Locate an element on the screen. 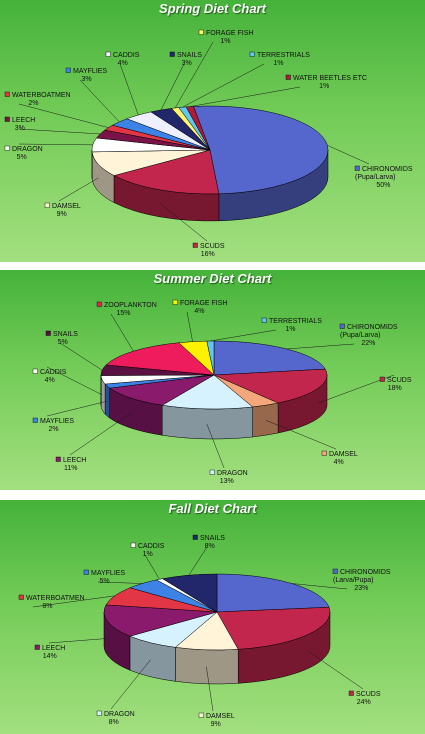 Image resolution: width=425 pixels, height=734 pixels. slice-label-caddis: CADDIS is located at coordinates (151, 546).